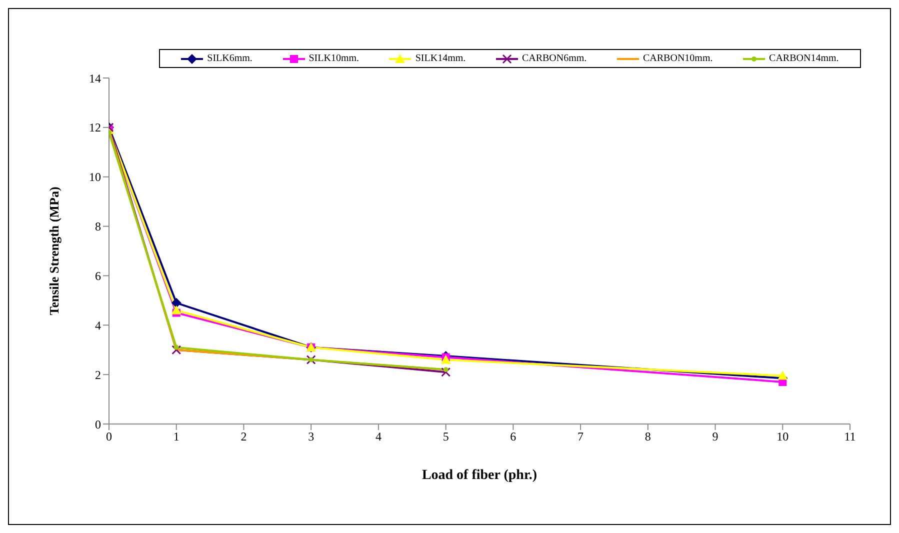 The width and height of the screenshot is (899, 533). Describe the element at coordinates (850, 437) in the screenshot. I see `x-tick-label: 11` at that location.